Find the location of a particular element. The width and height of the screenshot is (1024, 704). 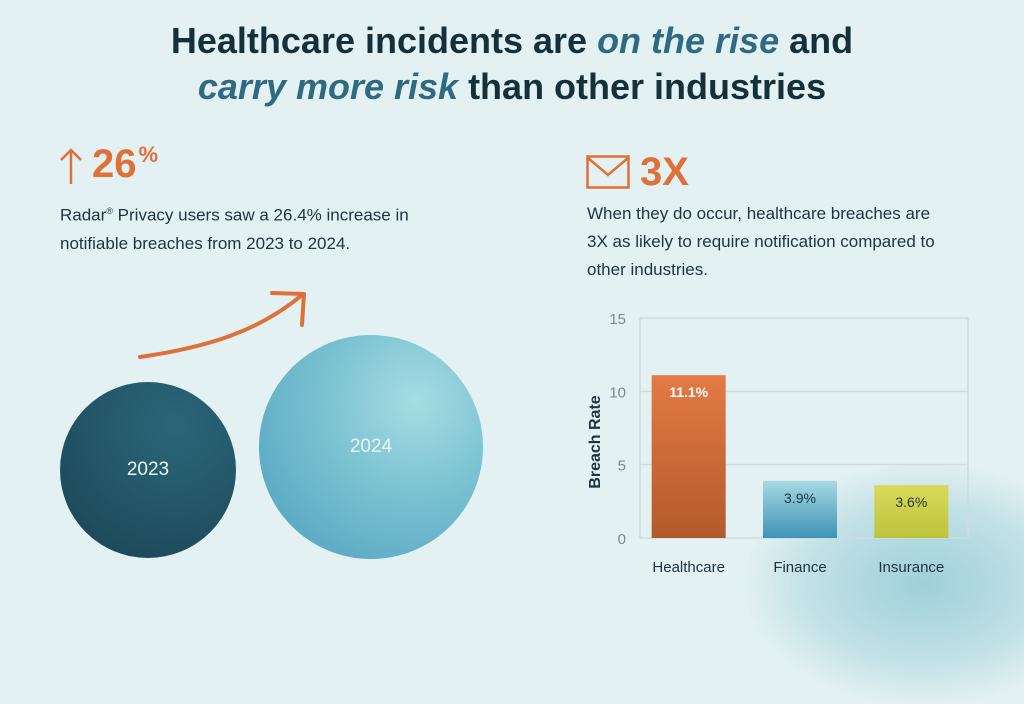

increase-suffix: % is located at coordinates (148, 154).